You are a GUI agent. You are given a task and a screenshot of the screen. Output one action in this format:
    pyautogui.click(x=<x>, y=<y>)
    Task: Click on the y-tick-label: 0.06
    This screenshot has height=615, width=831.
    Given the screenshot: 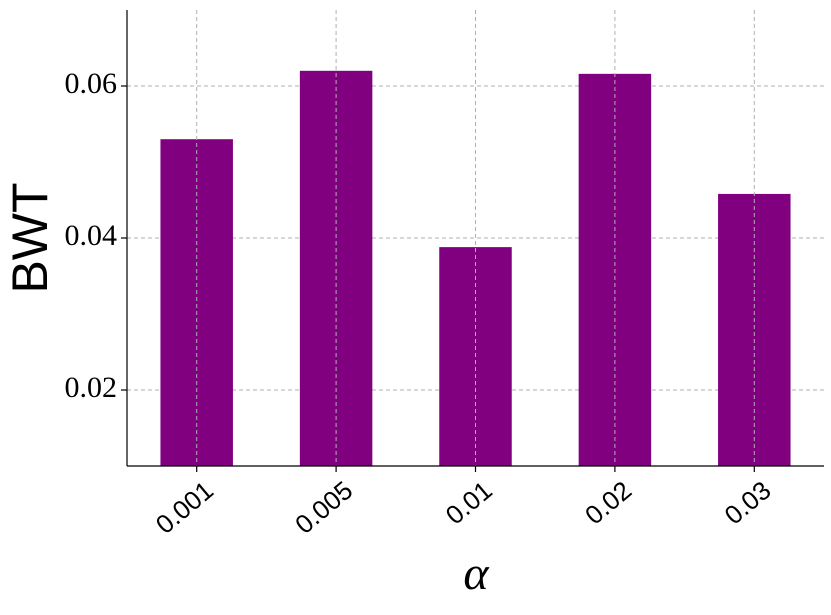 What is the action you would take?
    pyautogui.click(x=91, y=83)
    